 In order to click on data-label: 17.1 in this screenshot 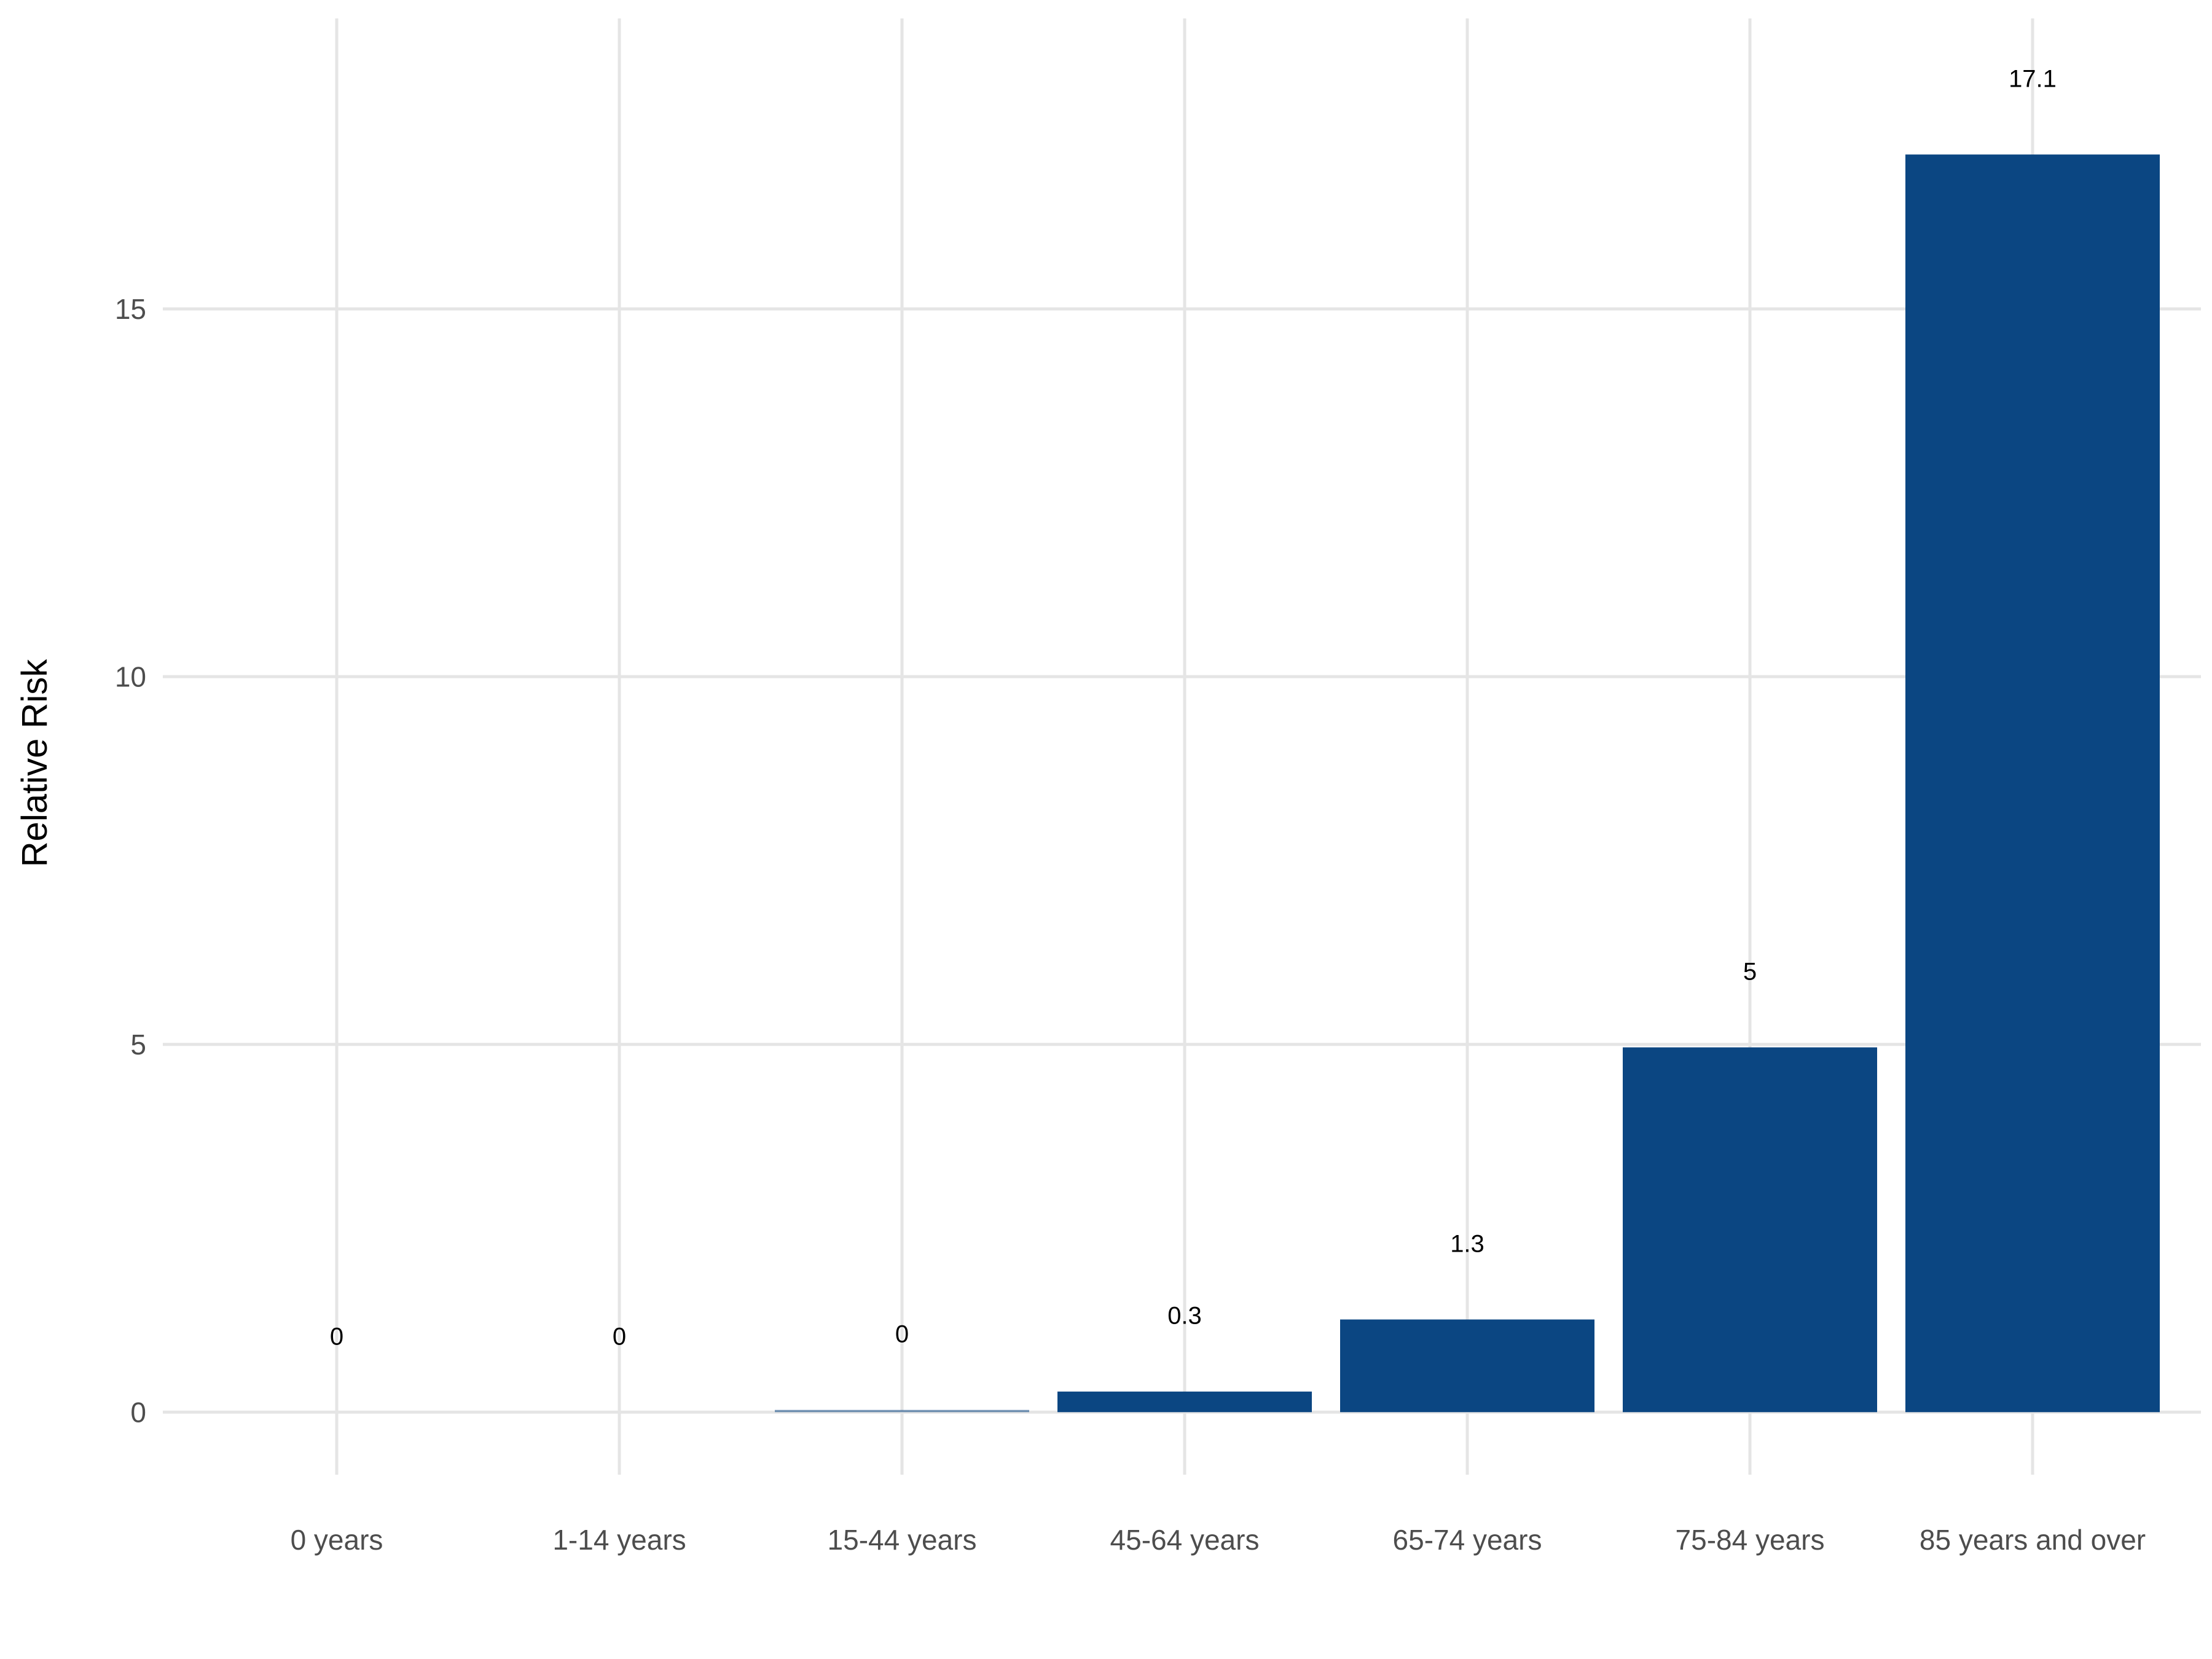, I will do `click(2033, 78)`.